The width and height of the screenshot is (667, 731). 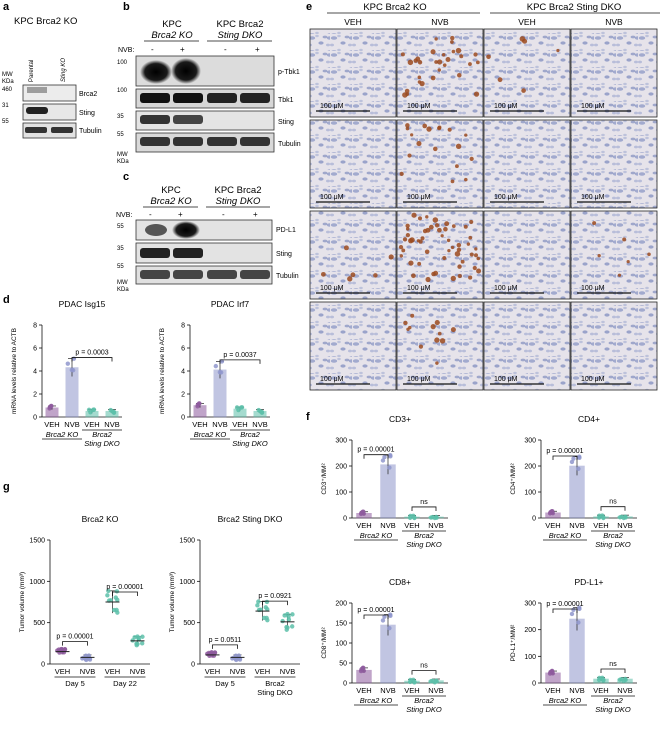 I want to click on e-col-nvb-1: NVB, so click(x=440, y=22).